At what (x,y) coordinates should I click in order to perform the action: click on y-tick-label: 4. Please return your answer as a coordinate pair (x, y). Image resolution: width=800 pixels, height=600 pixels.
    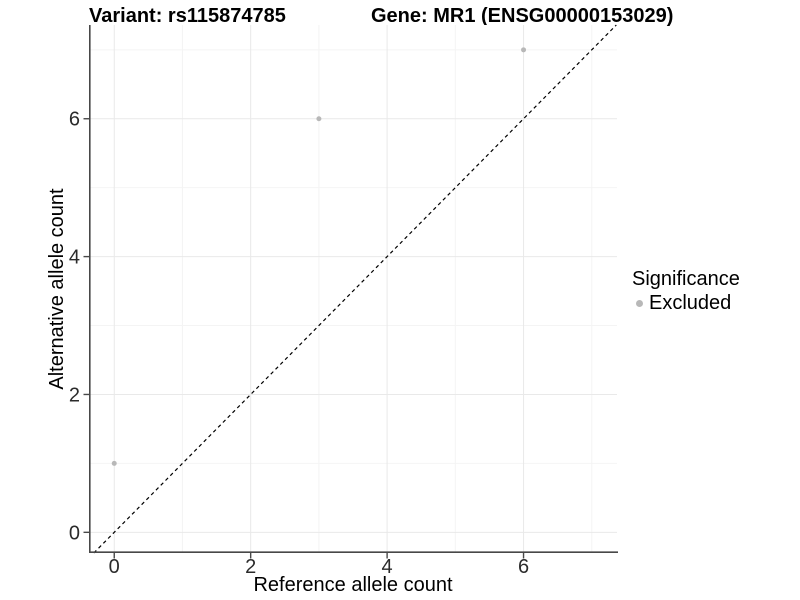
    Looking at the image, I should click on (74, 258).